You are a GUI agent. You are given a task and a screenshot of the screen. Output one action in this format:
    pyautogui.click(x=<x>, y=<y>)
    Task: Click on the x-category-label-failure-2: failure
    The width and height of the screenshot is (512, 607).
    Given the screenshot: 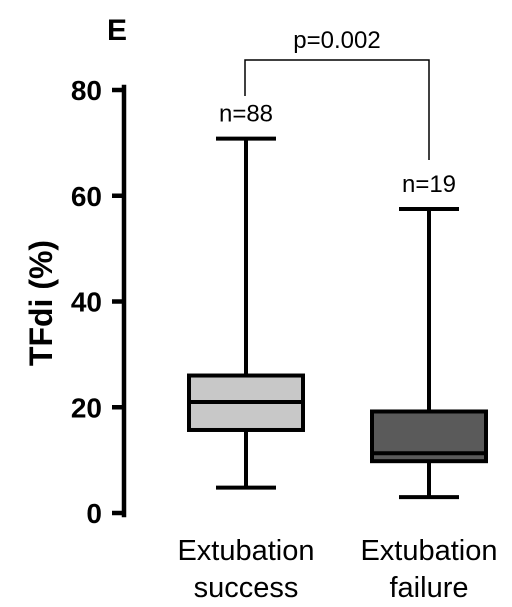 What is the action you would take?
    pyautogui.click(x=429, y=588)
    